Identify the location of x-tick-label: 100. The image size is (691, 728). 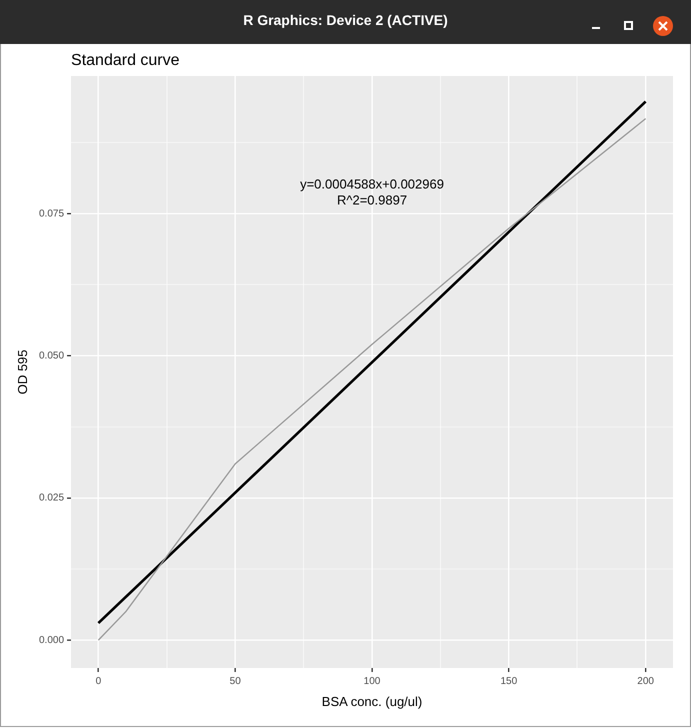
(372, 681).